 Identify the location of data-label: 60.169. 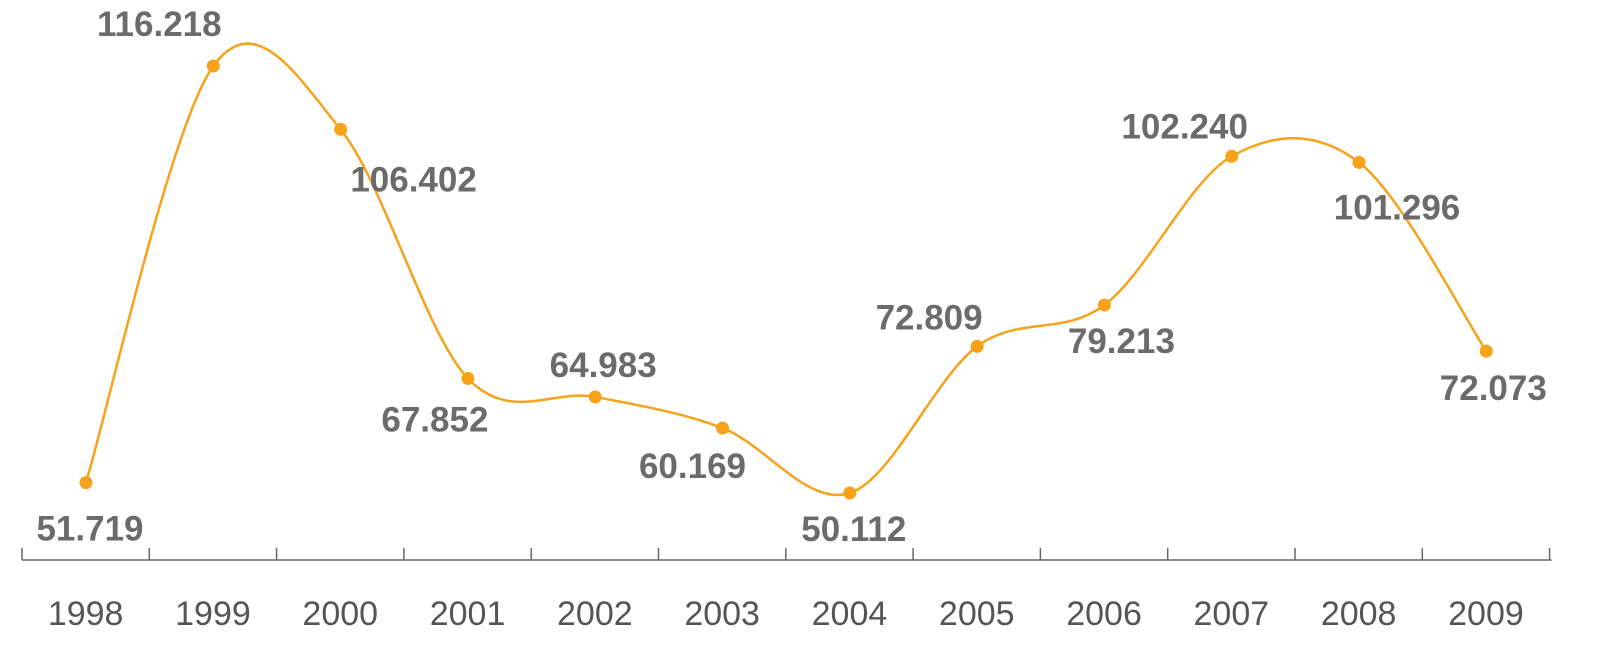
(692, 466).